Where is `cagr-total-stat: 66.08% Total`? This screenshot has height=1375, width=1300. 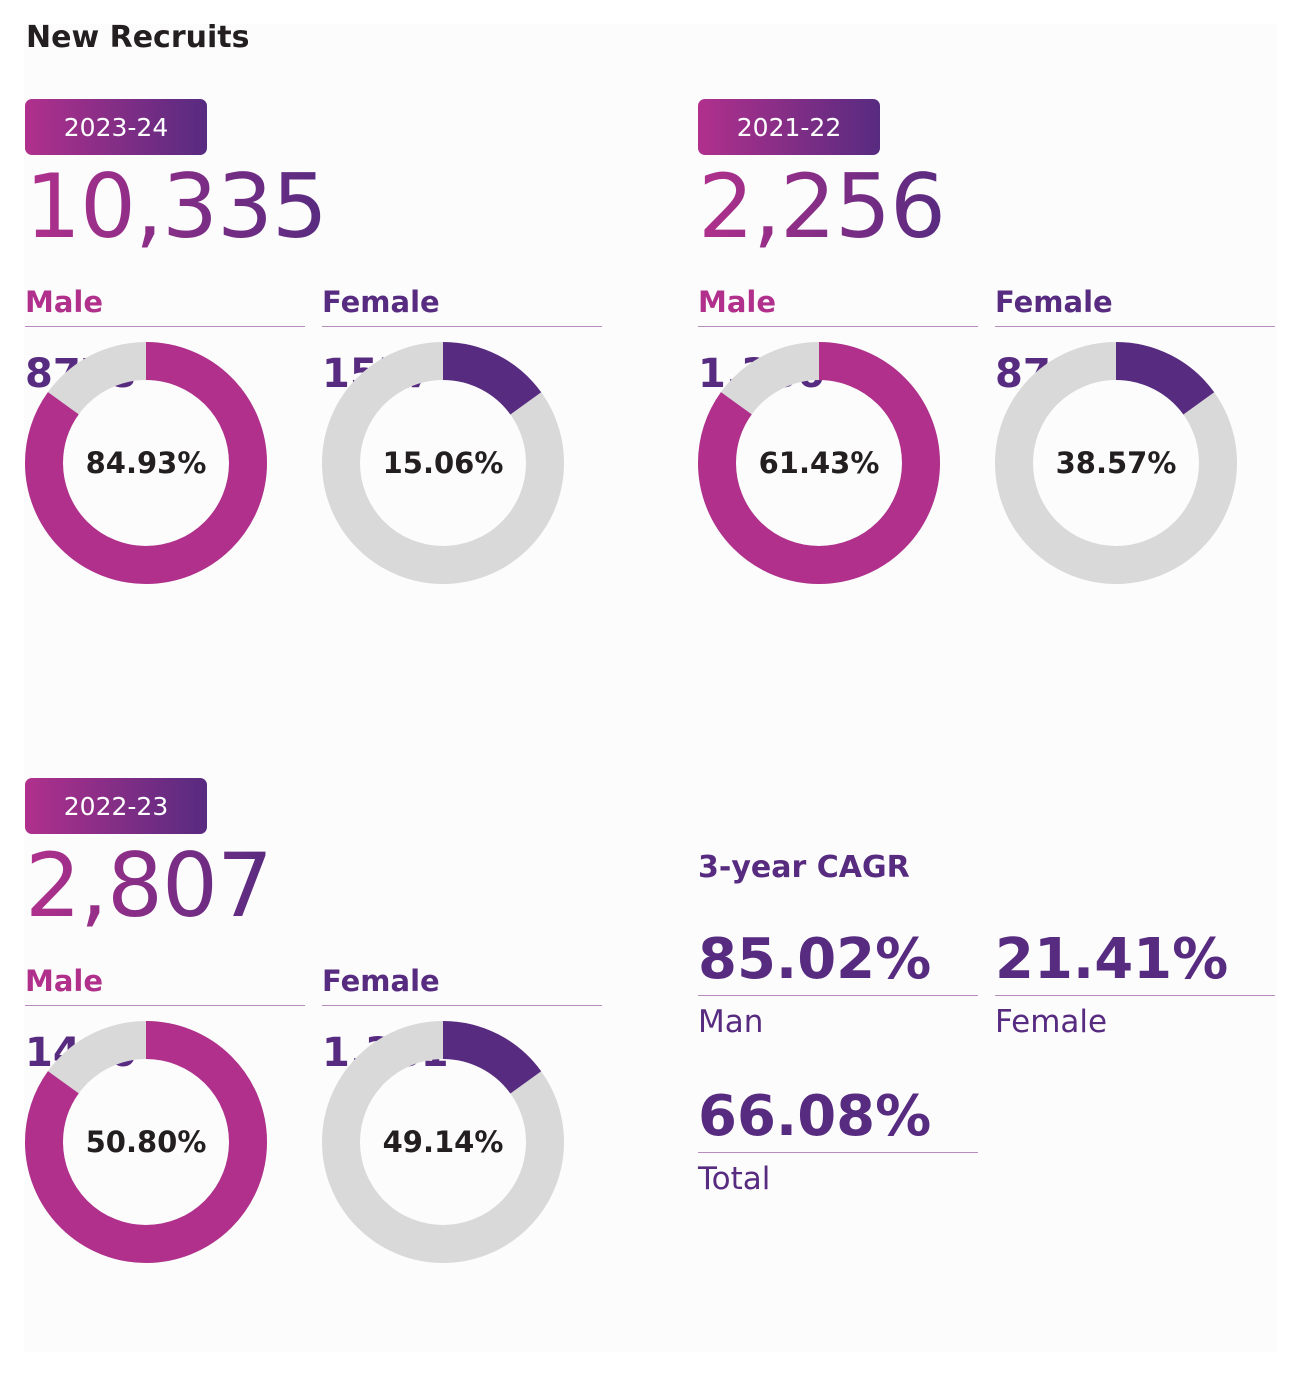
cagr-total-stat: 66.08% Total is located at coordinates (838, 1139).